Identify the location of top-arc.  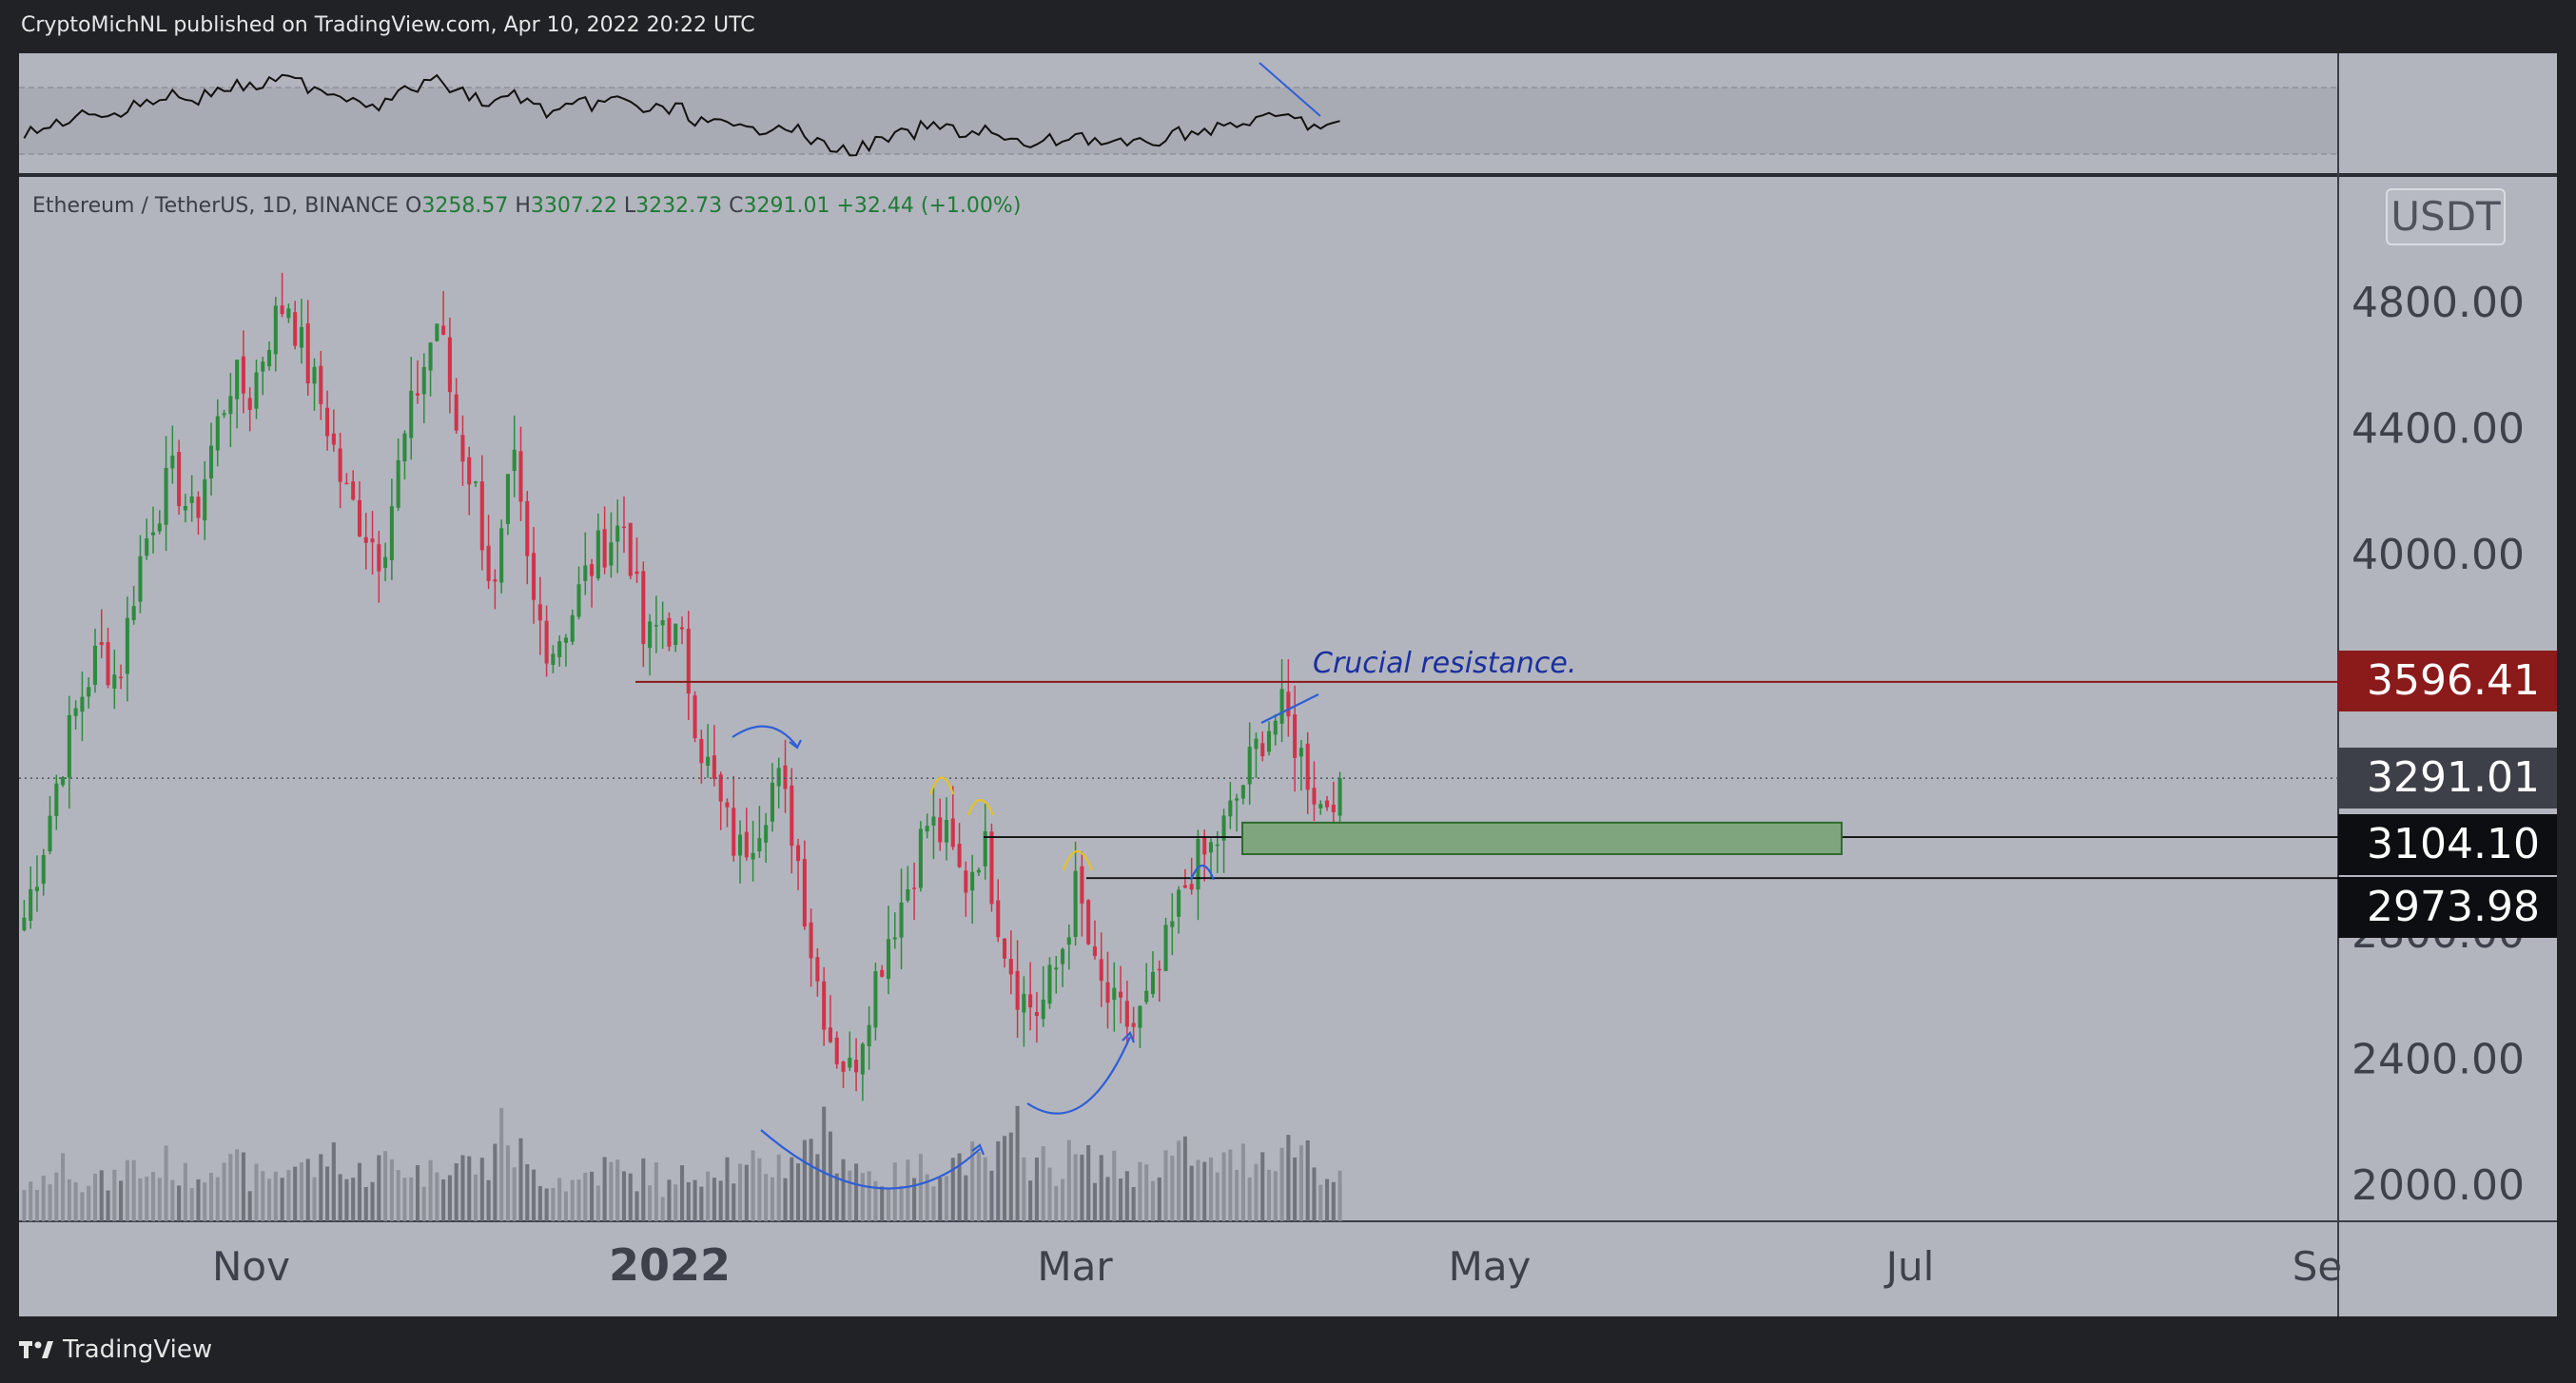
(1202, 872).